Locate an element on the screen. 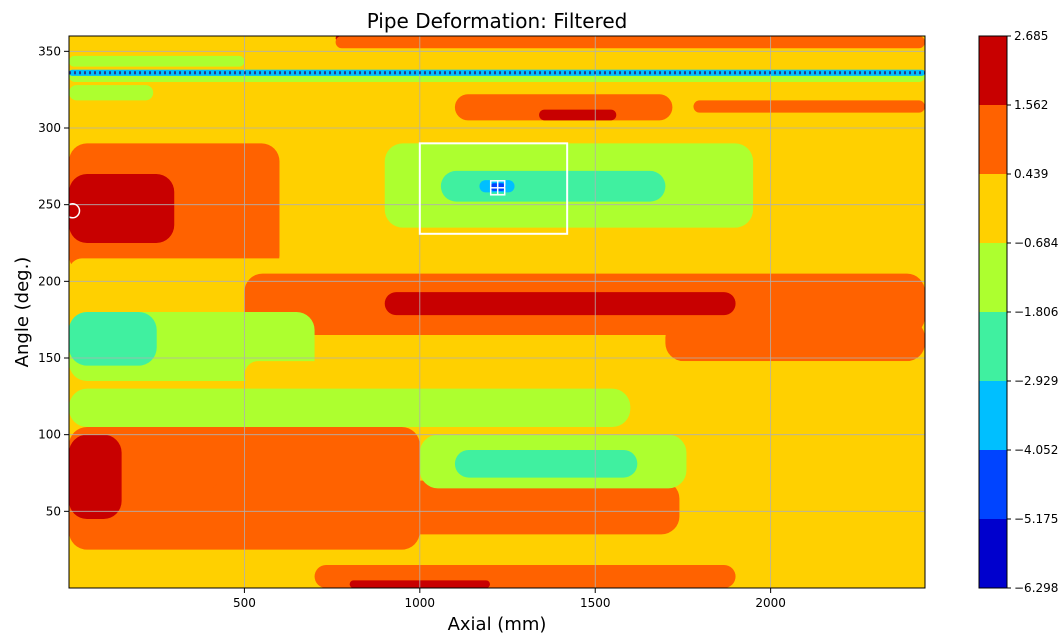  colorbar-tick-label: 1.562 is located at coordinates (1031, 105).